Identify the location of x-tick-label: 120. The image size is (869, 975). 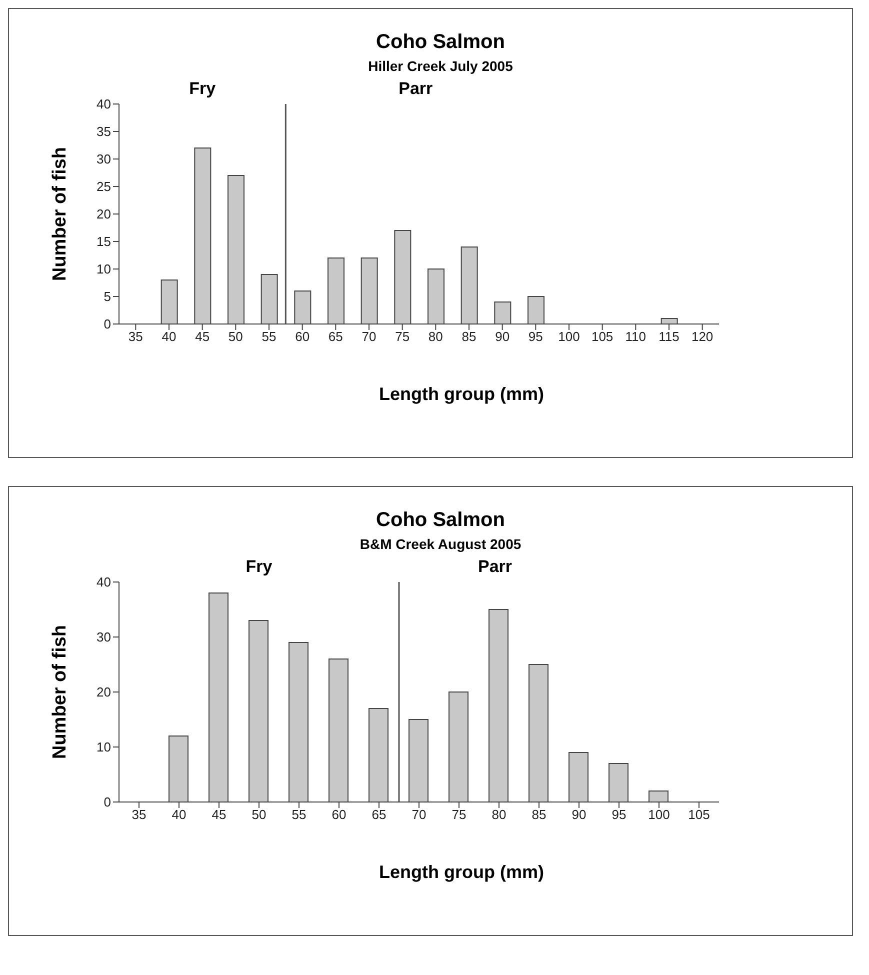
(702, 336).